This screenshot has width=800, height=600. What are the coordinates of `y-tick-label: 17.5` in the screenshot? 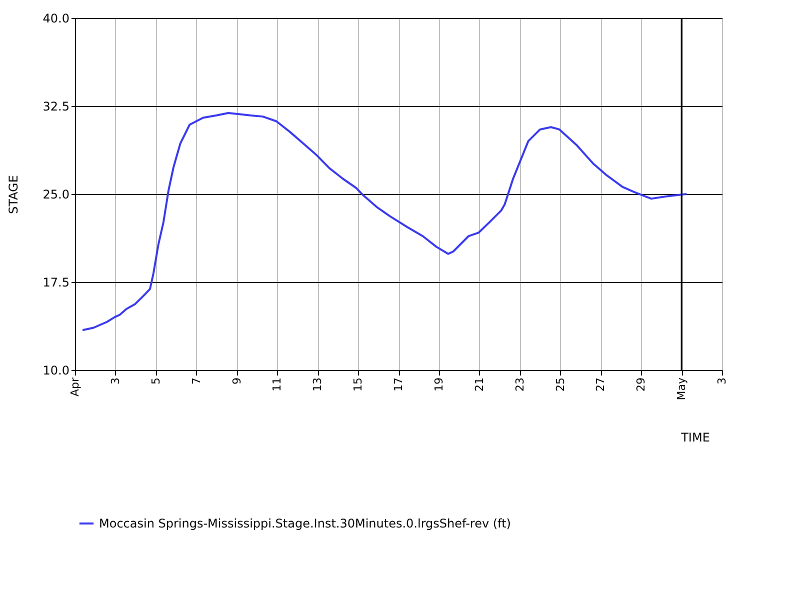 It's located at (56, 283).